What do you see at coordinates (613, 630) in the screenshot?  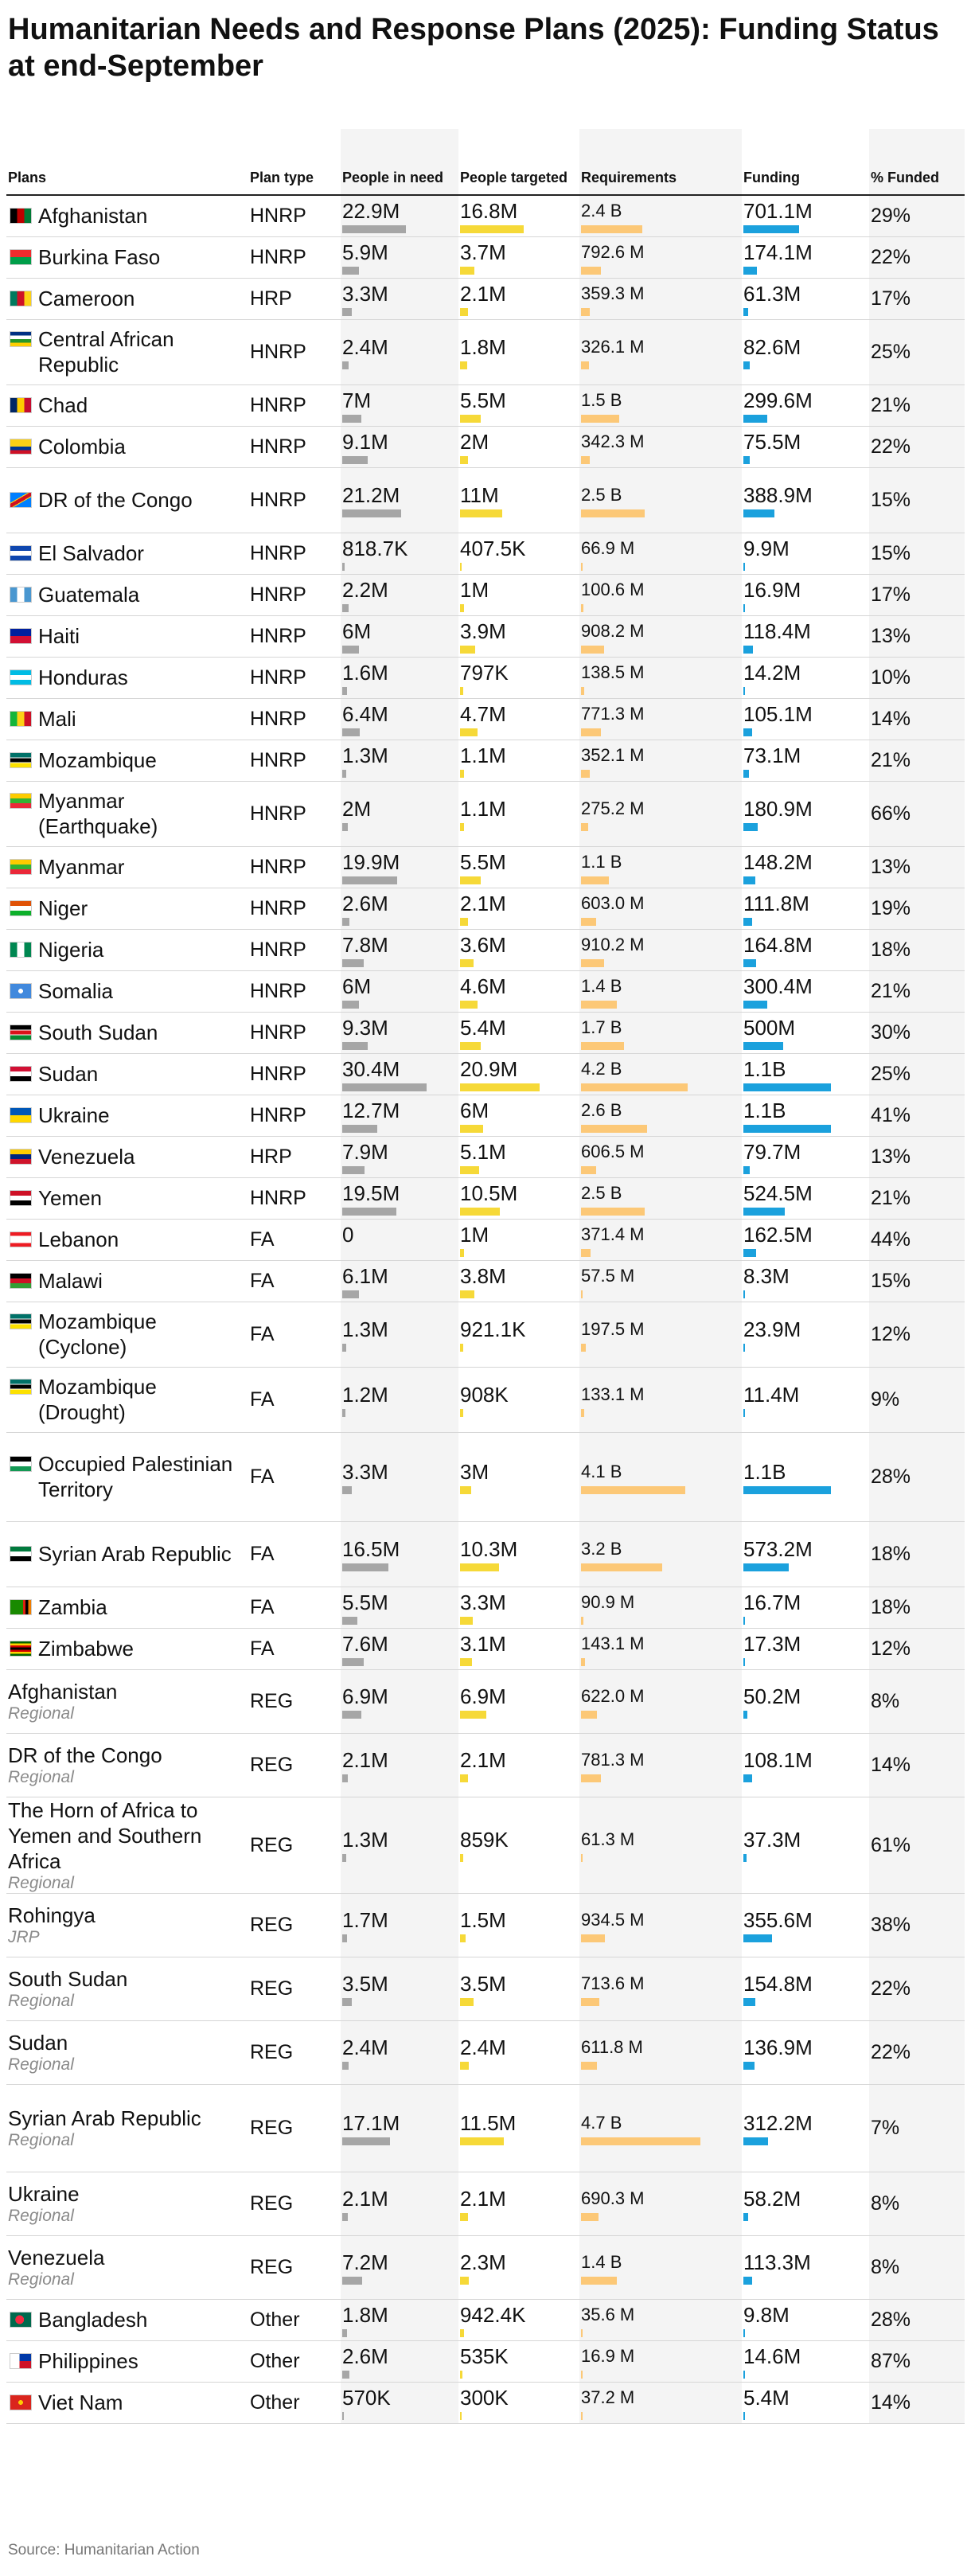 I see `requirements-value: 908.2 M` at bounding box center [613, 630].